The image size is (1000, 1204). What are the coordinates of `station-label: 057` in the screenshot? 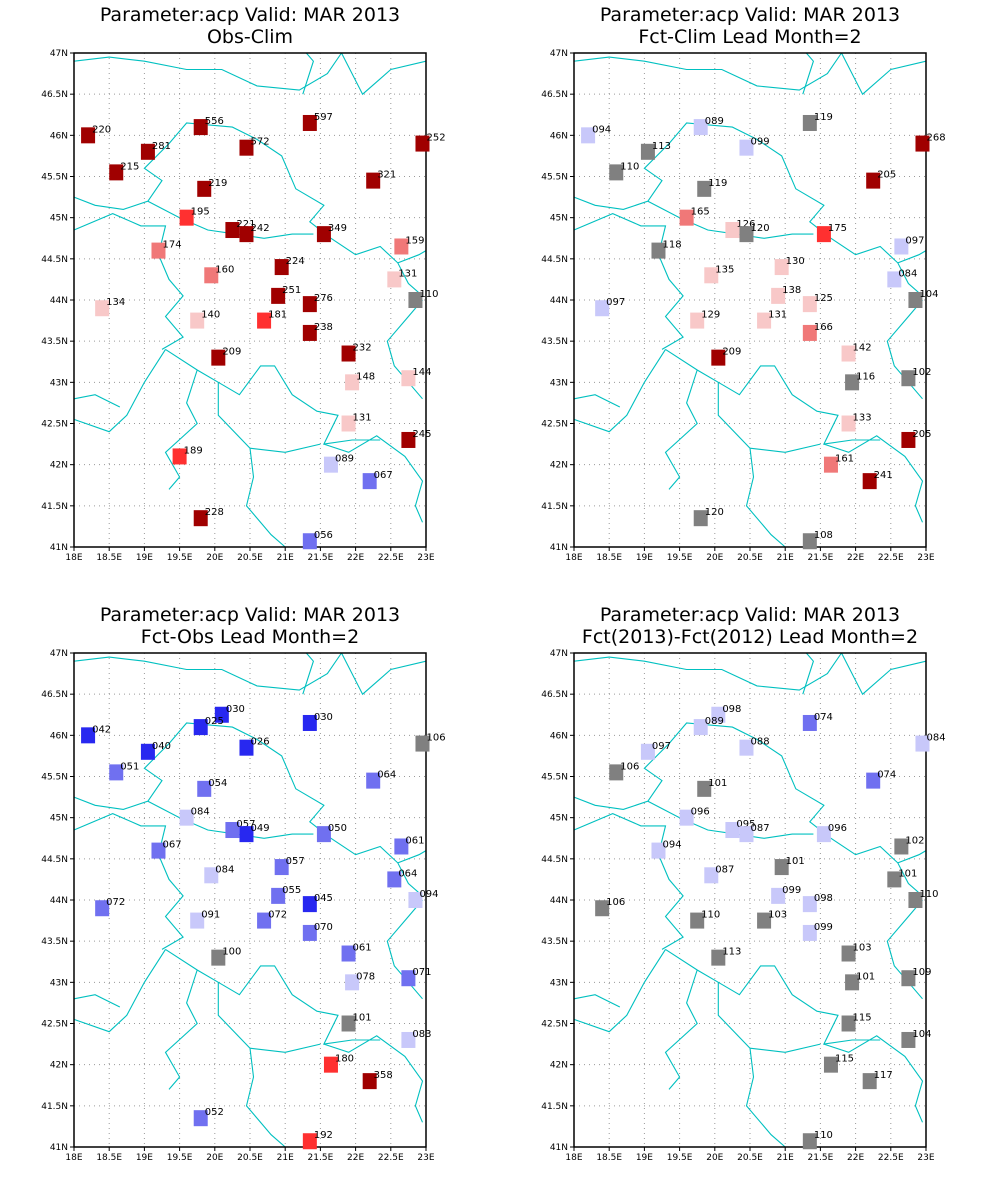 It's located at (295, 861).